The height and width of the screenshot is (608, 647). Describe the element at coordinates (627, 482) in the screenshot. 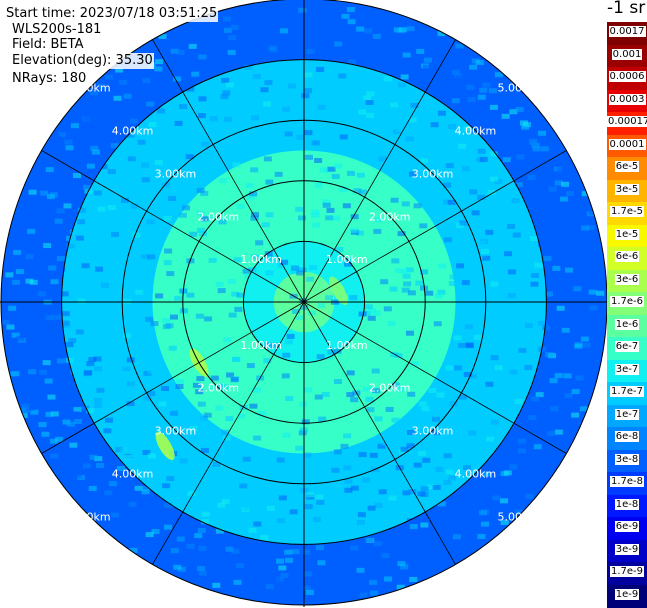

I see `colorbar-tick-label: 1.7e-8` at that location.